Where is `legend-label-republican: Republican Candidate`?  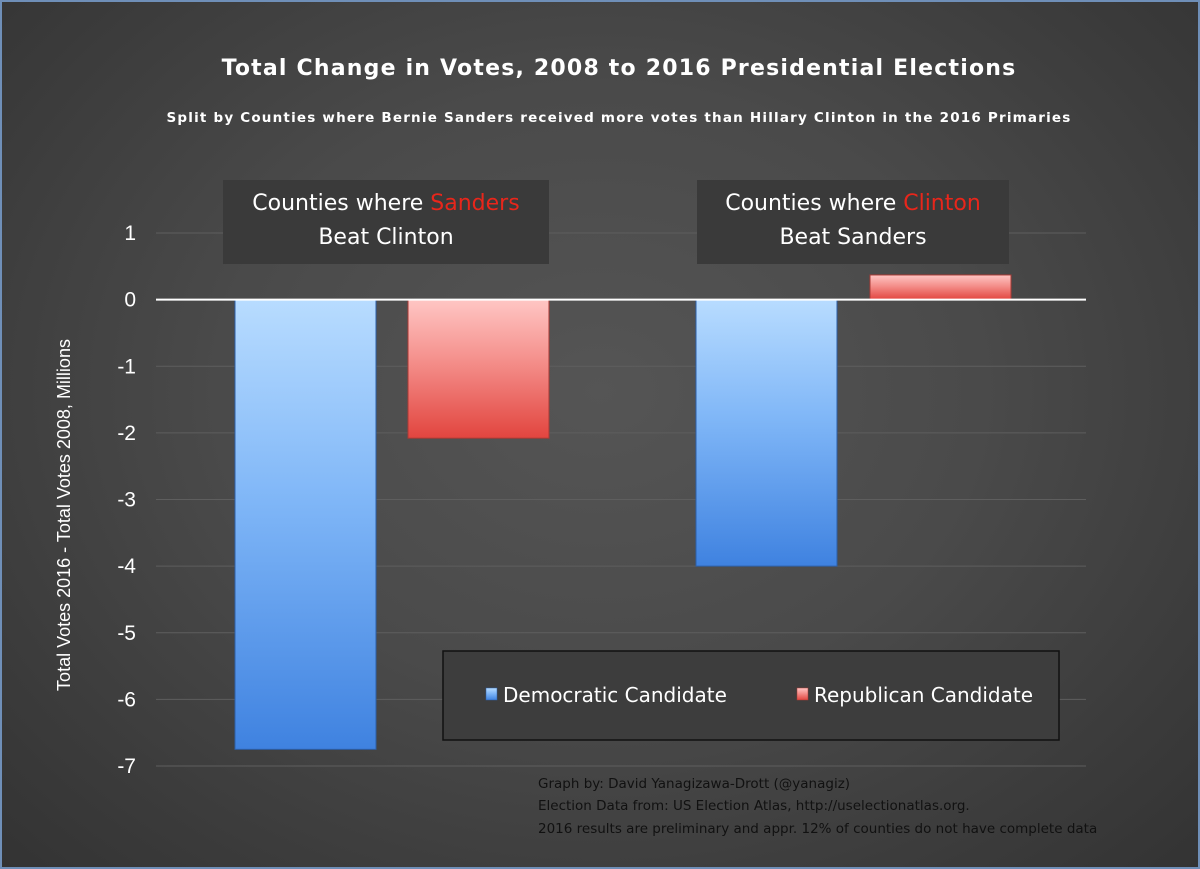
legend-label-republican: Republican Candidate is located at coordinates (923, 695).